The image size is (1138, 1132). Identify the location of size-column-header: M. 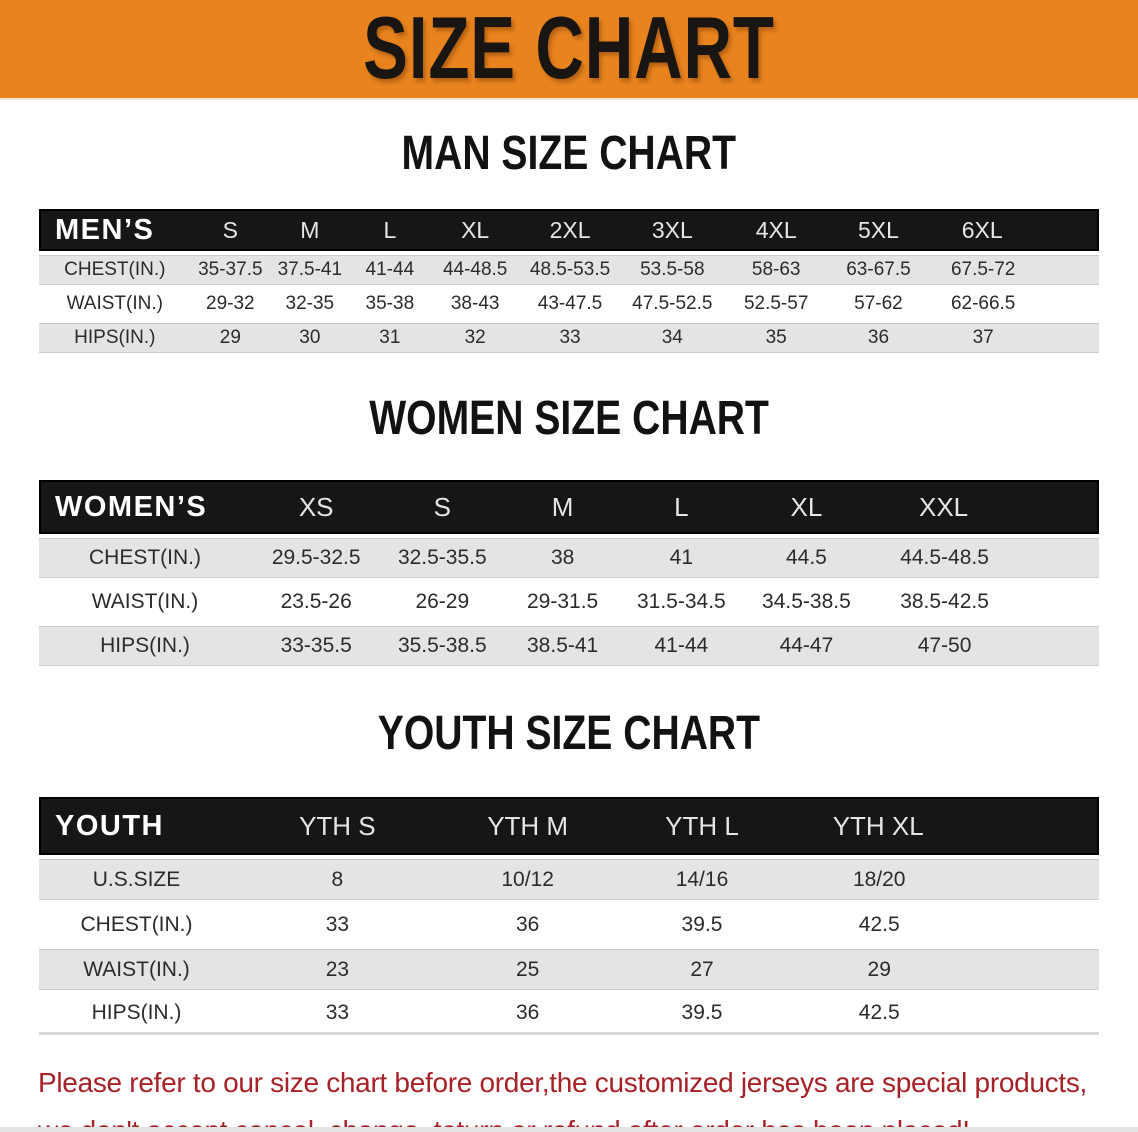
(310, 230).